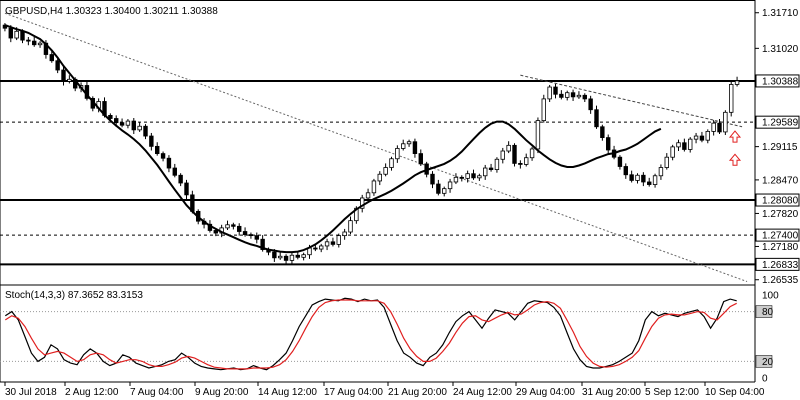 This screenshot has width=800, height=400. Describe the element at coordinates (735, 159) in the screenshot. I see `up-arrow-icon` at that location.